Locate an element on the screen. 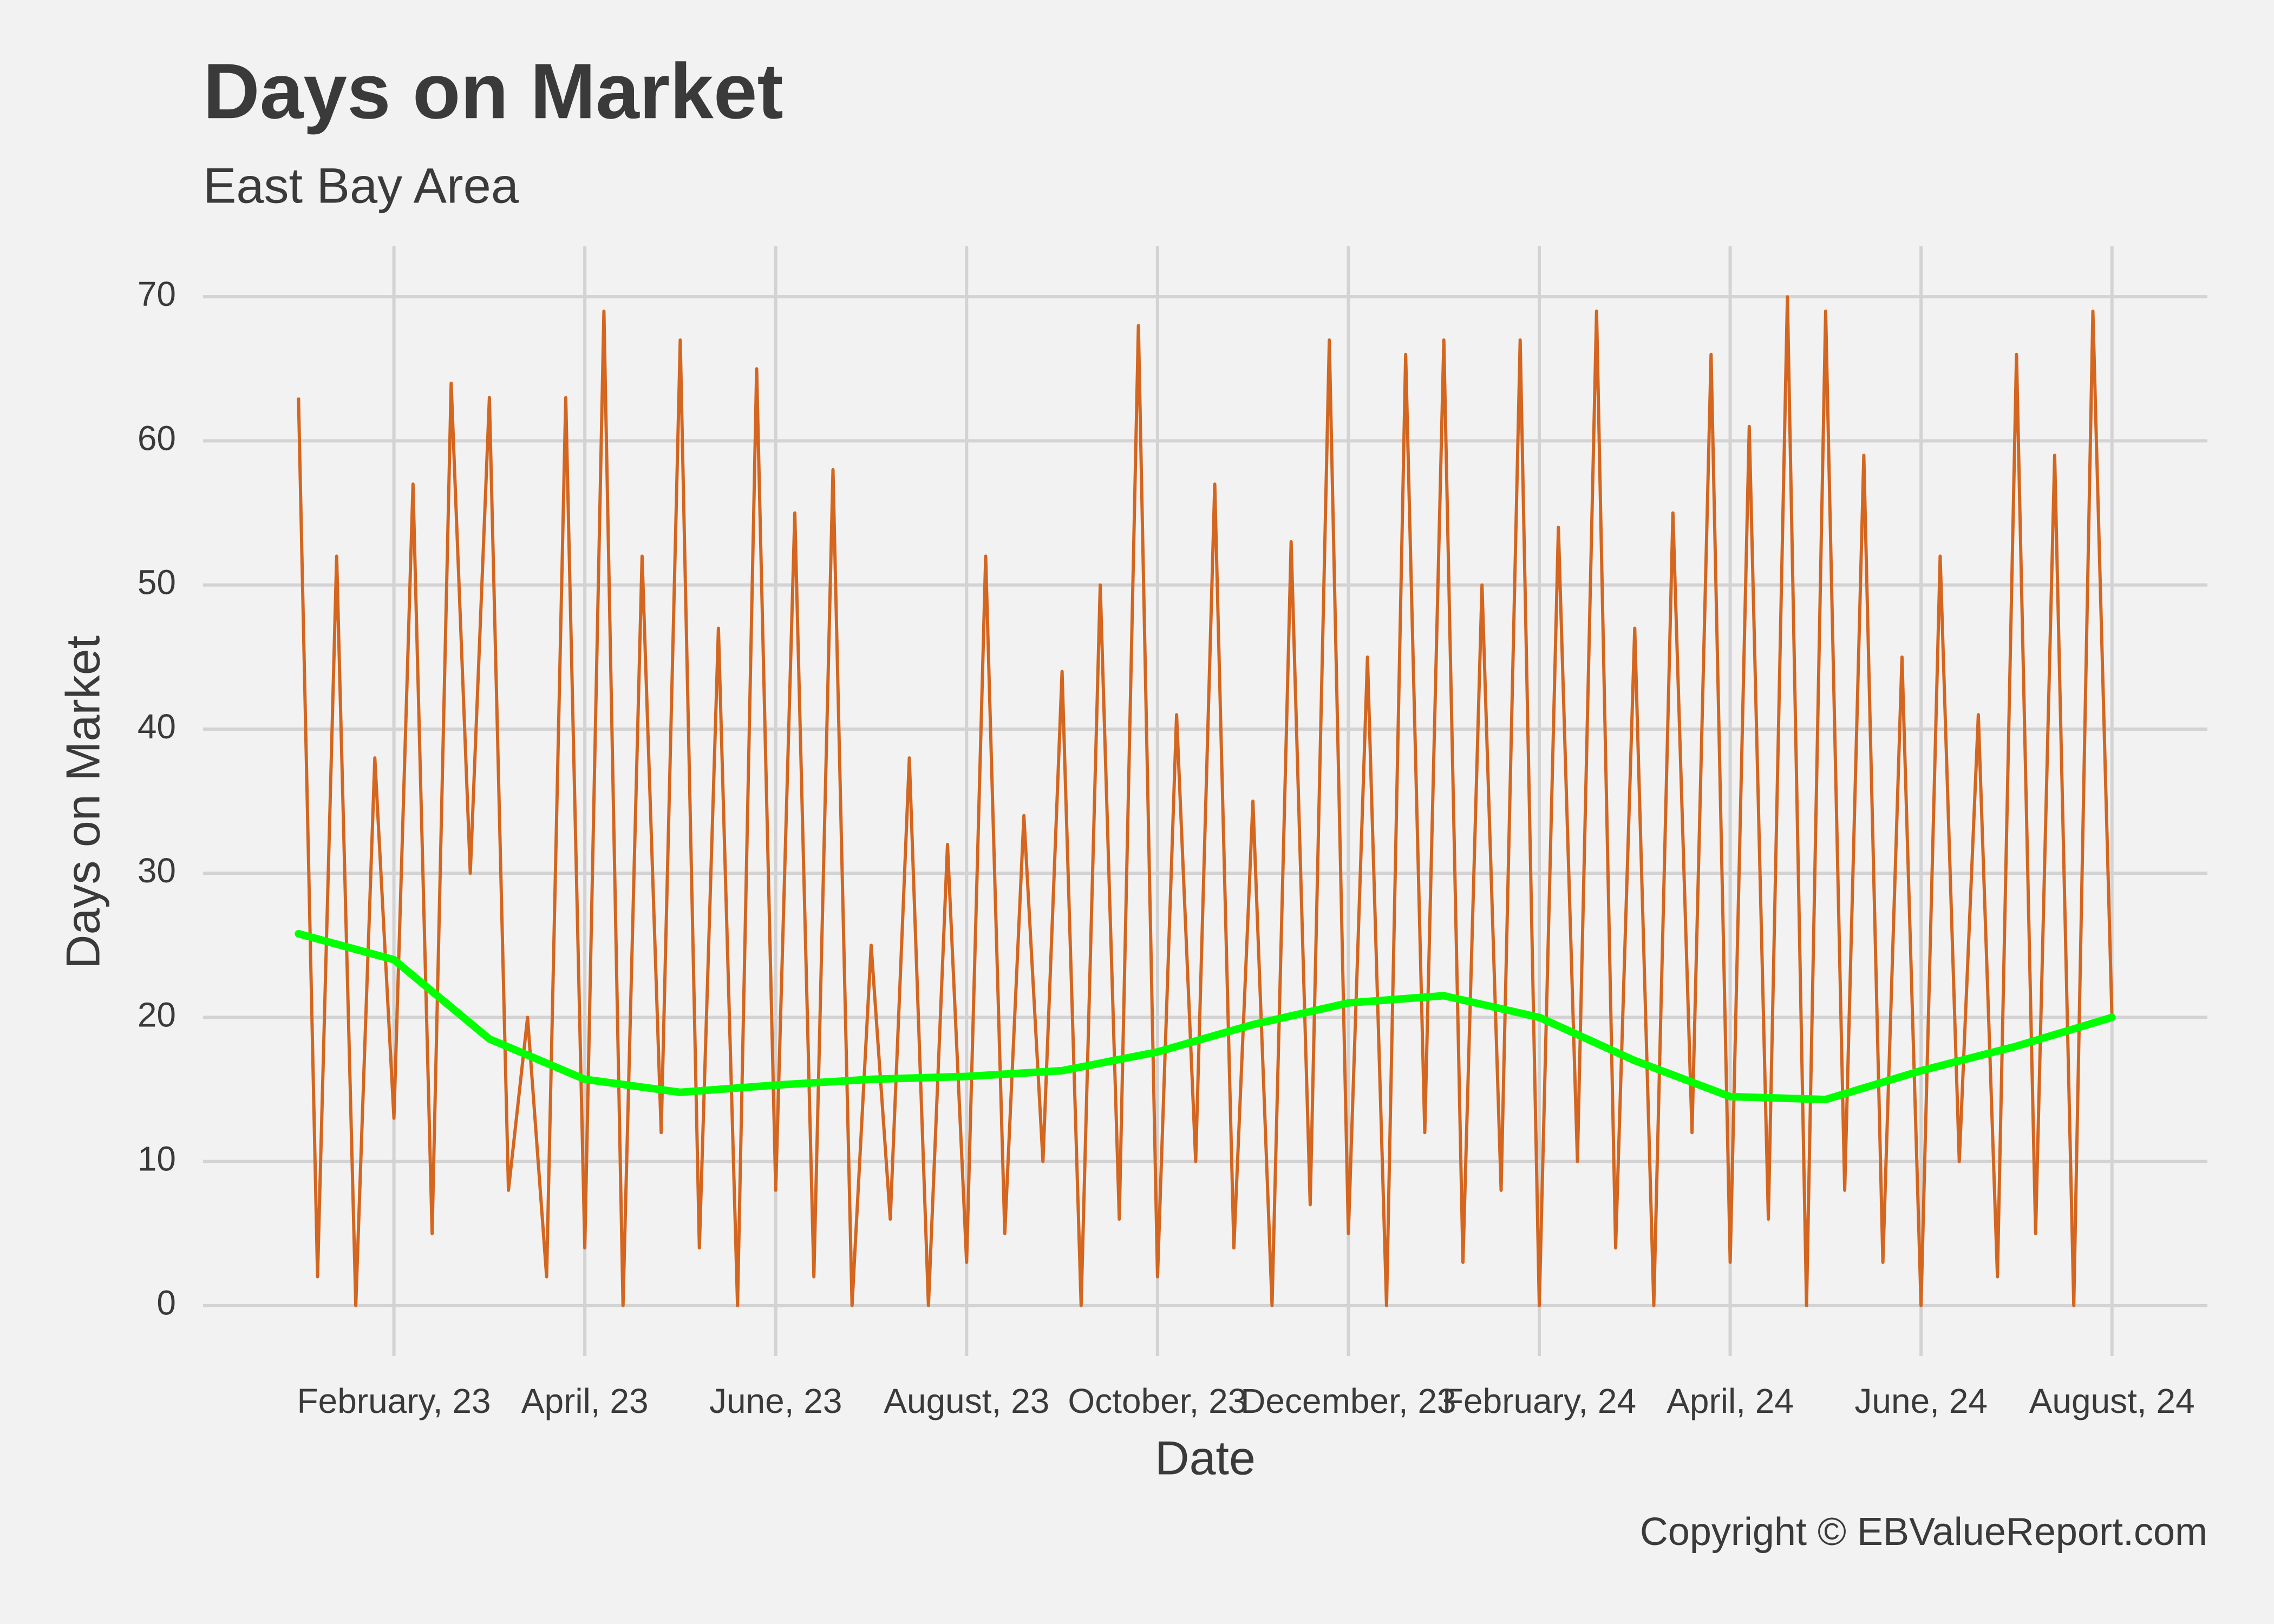  y-tick-label: 0 is located at coordinates (166, 1303).